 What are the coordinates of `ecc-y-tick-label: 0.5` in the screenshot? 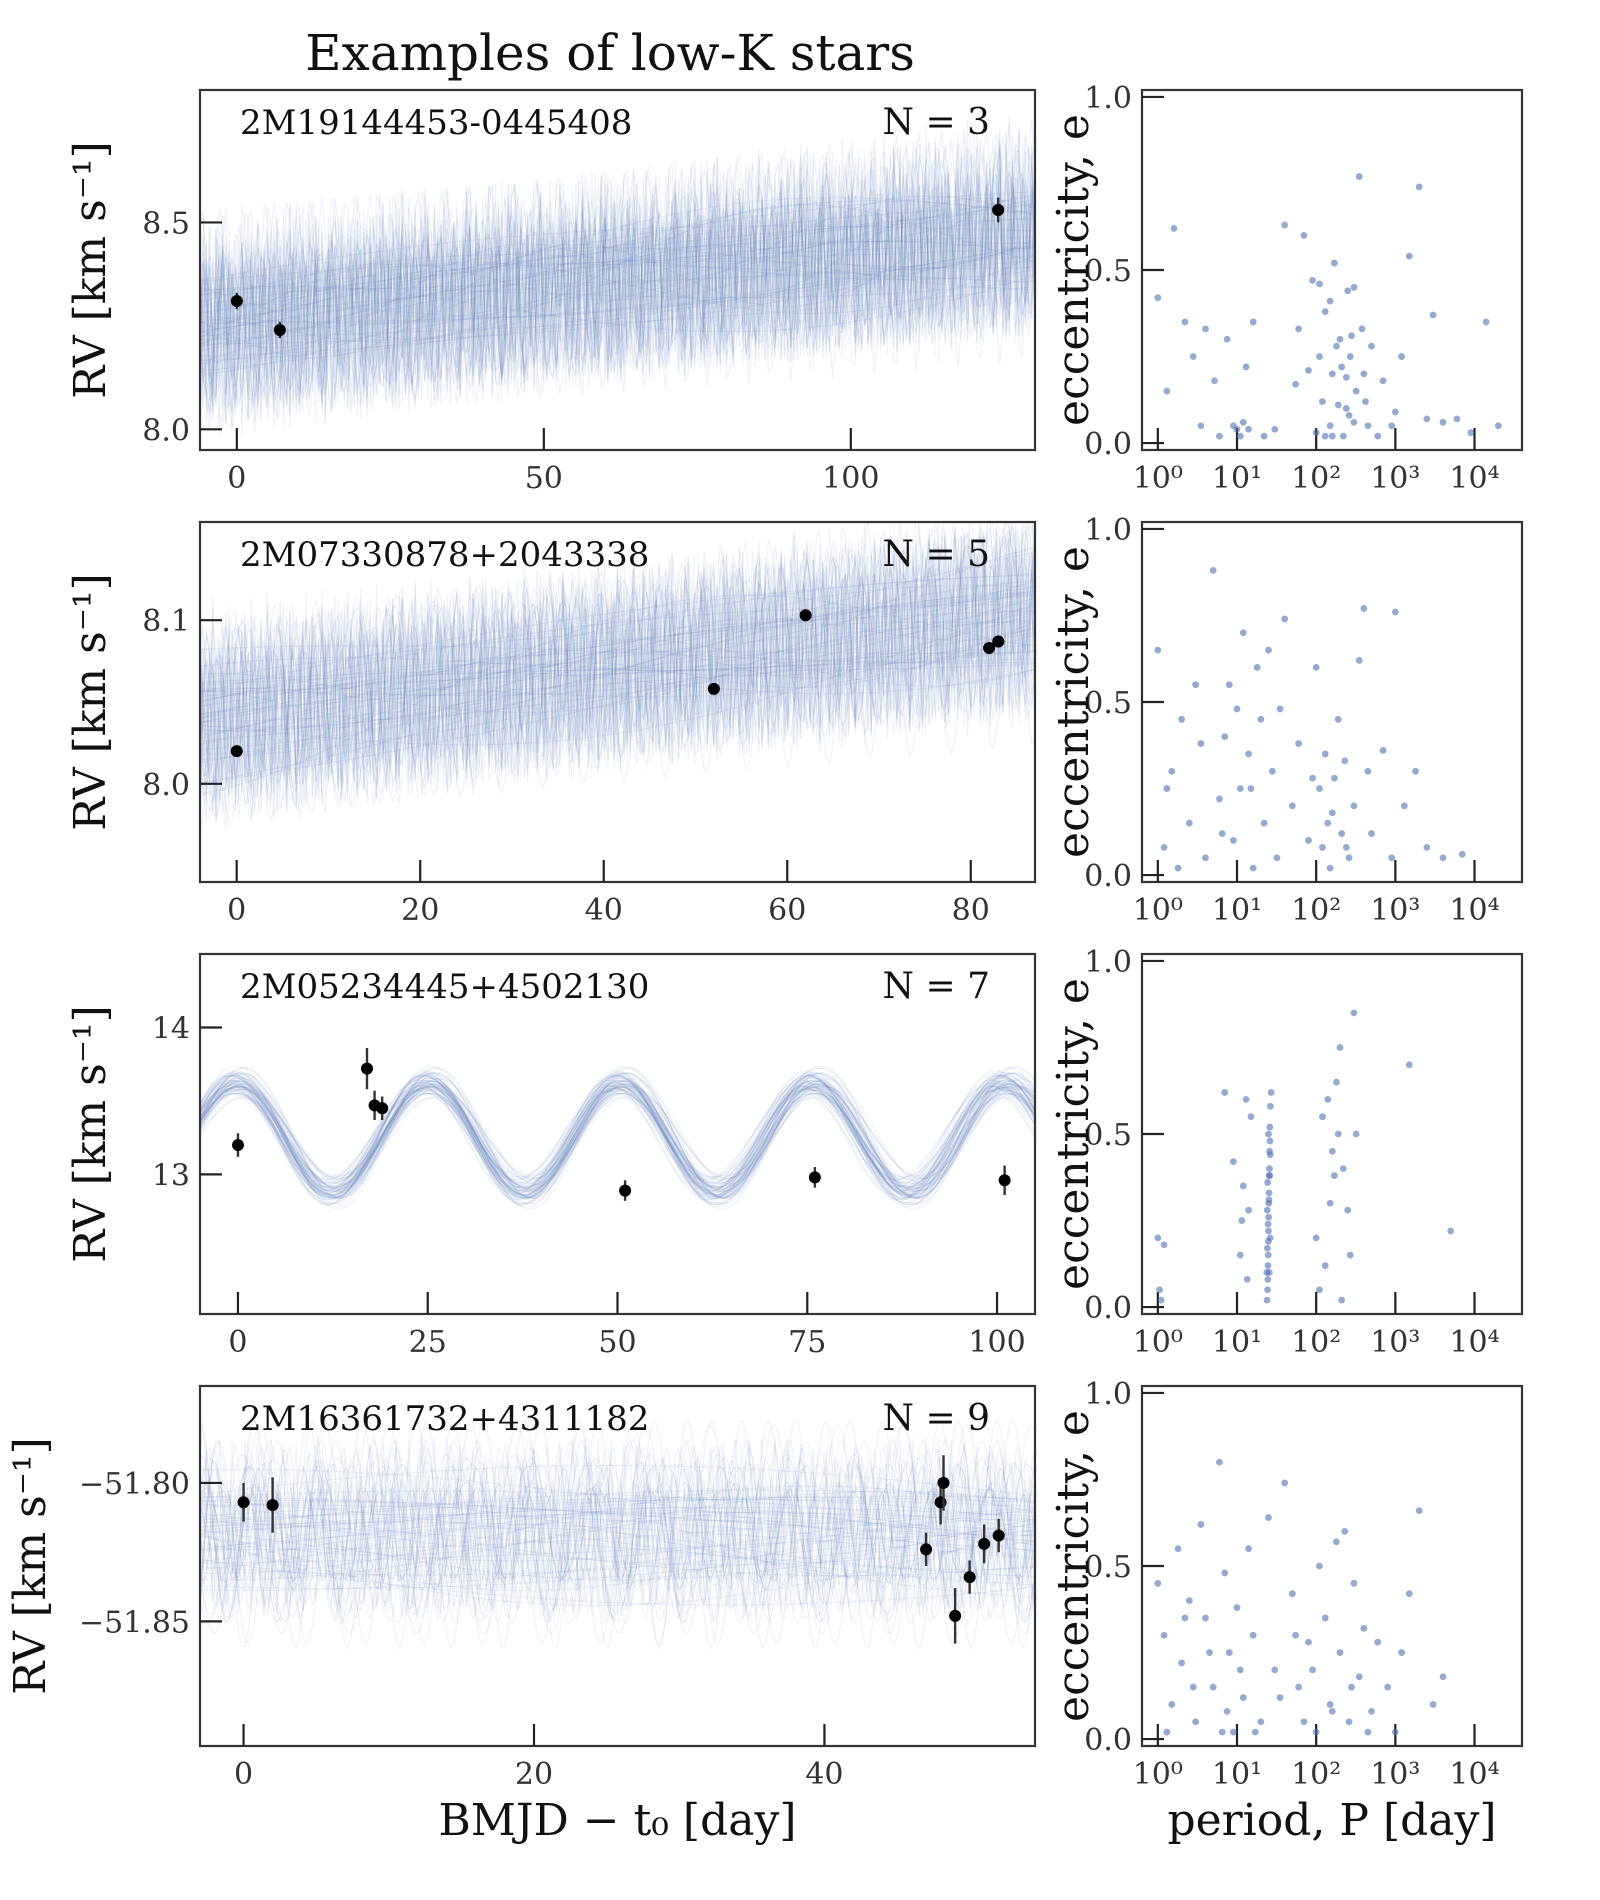 It's located at (1108, 1135).